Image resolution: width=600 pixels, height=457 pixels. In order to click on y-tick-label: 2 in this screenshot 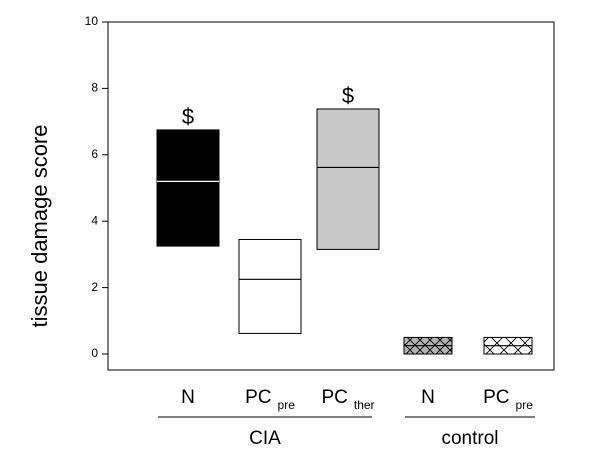, I will do `click(94, 287)`.